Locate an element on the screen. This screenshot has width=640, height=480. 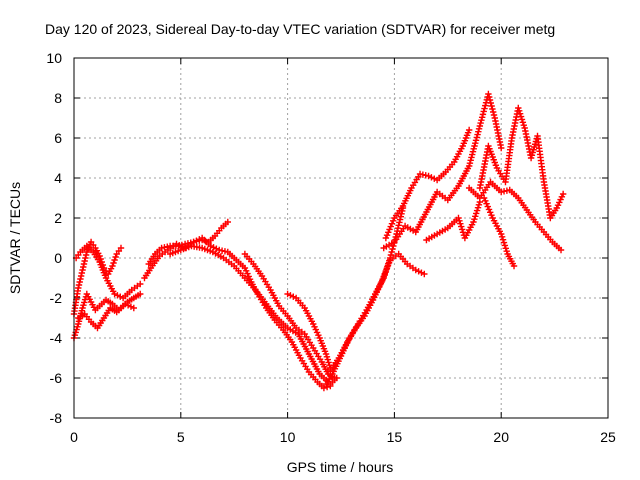
x-tick-label: 15 is located at coordinates (395, 437).